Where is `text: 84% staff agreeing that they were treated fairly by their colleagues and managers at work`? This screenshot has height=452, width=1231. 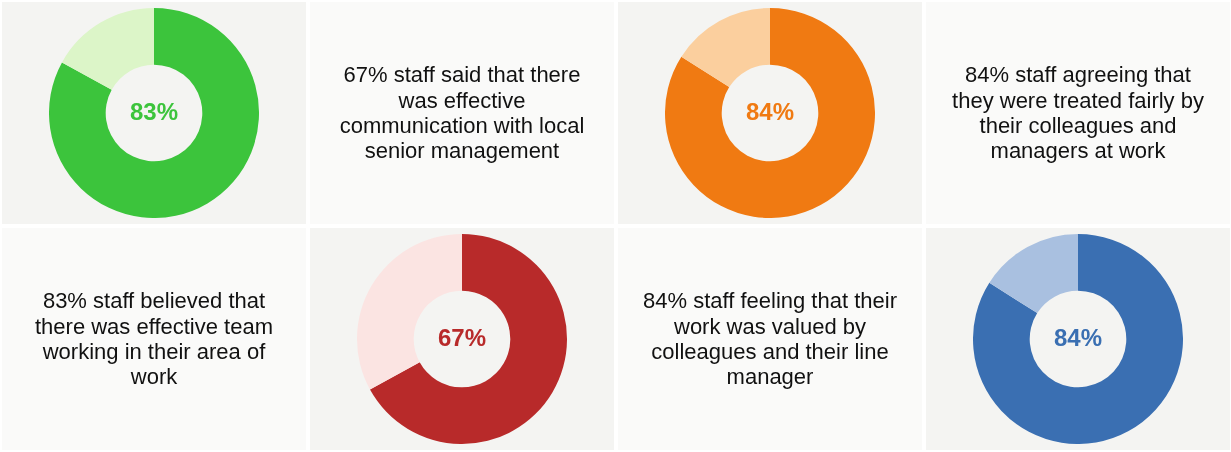 text: 84% staff agreeing that they were treated fairly by their colleagues and managers at work is located at coordinates (1078, 113).